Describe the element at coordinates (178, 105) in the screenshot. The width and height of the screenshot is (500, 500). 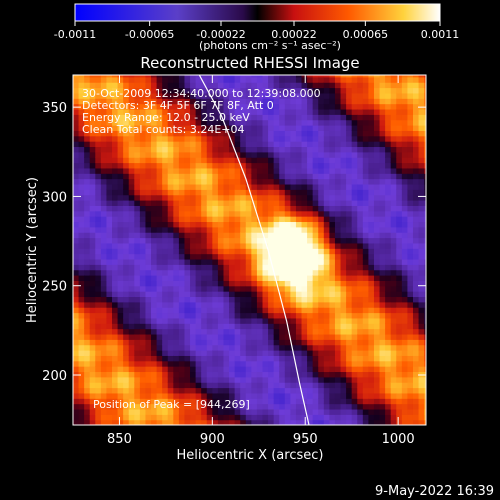
I see `annotation-line: Detectors: 3F 4F 5F 6F 7F 8F, Att 0` at that location.